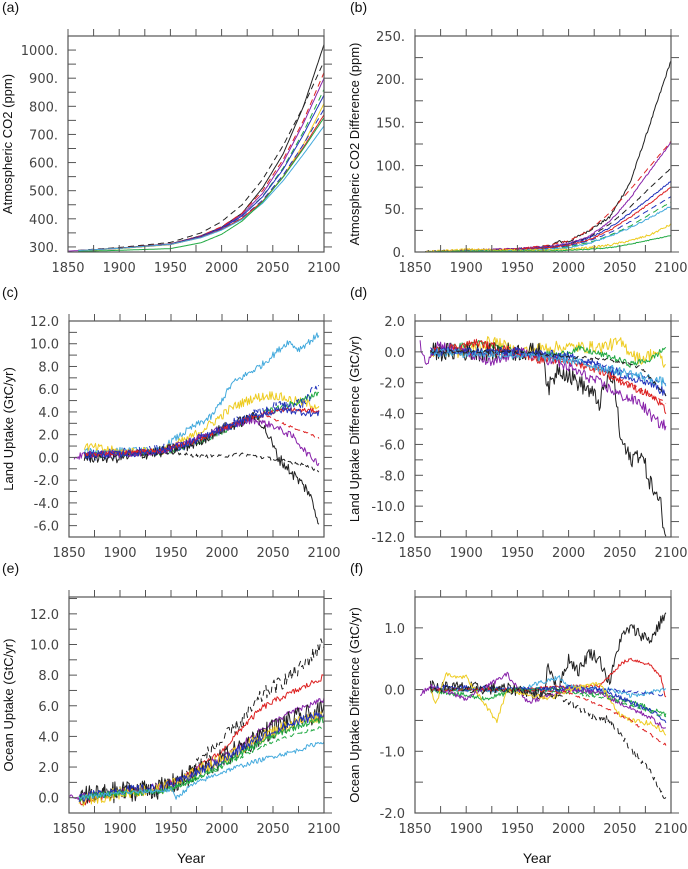 The image size is (688, 869). Describe the element at coordinates (390, 80) in the screenshot. I see `y-tick-label: 200.` at that location.